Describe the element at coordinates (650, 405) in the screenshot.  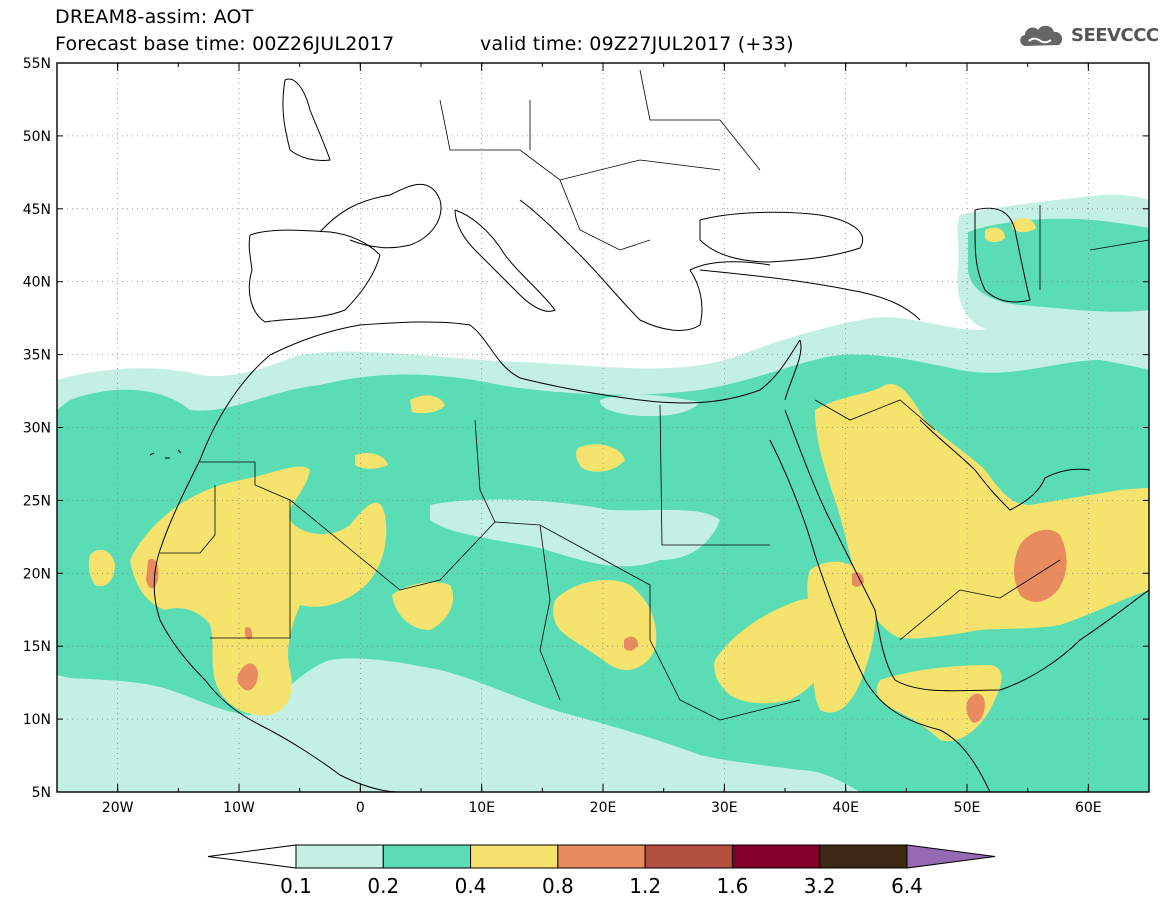
I see `aot-light-patch-libya` at that location.